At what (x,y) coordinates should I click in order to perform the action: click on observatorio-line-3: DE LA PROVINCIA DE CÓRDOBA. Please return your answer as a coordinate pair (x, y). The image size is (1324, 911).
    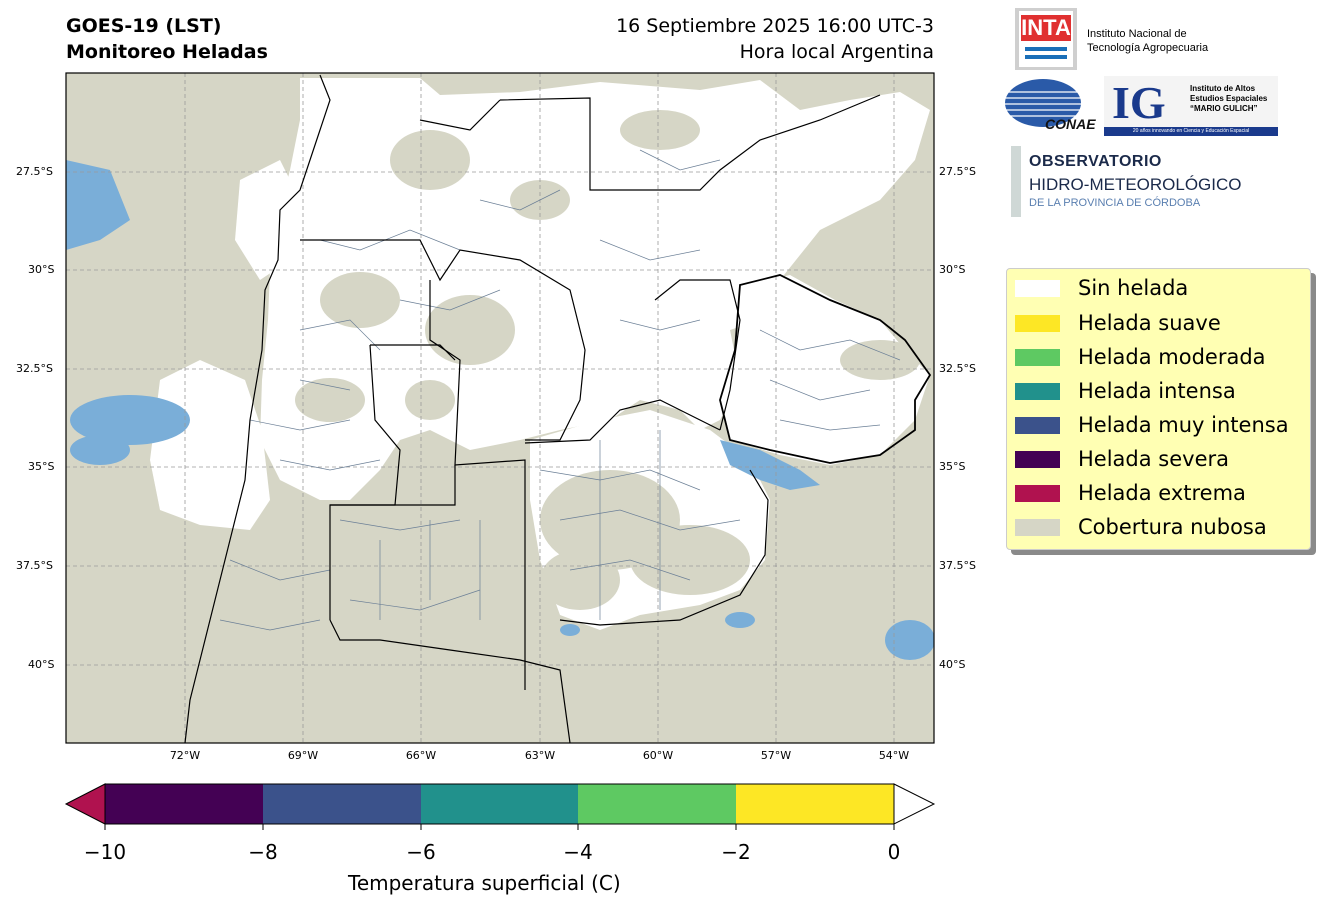
    Looking at the image, I should click on (1115, 203).